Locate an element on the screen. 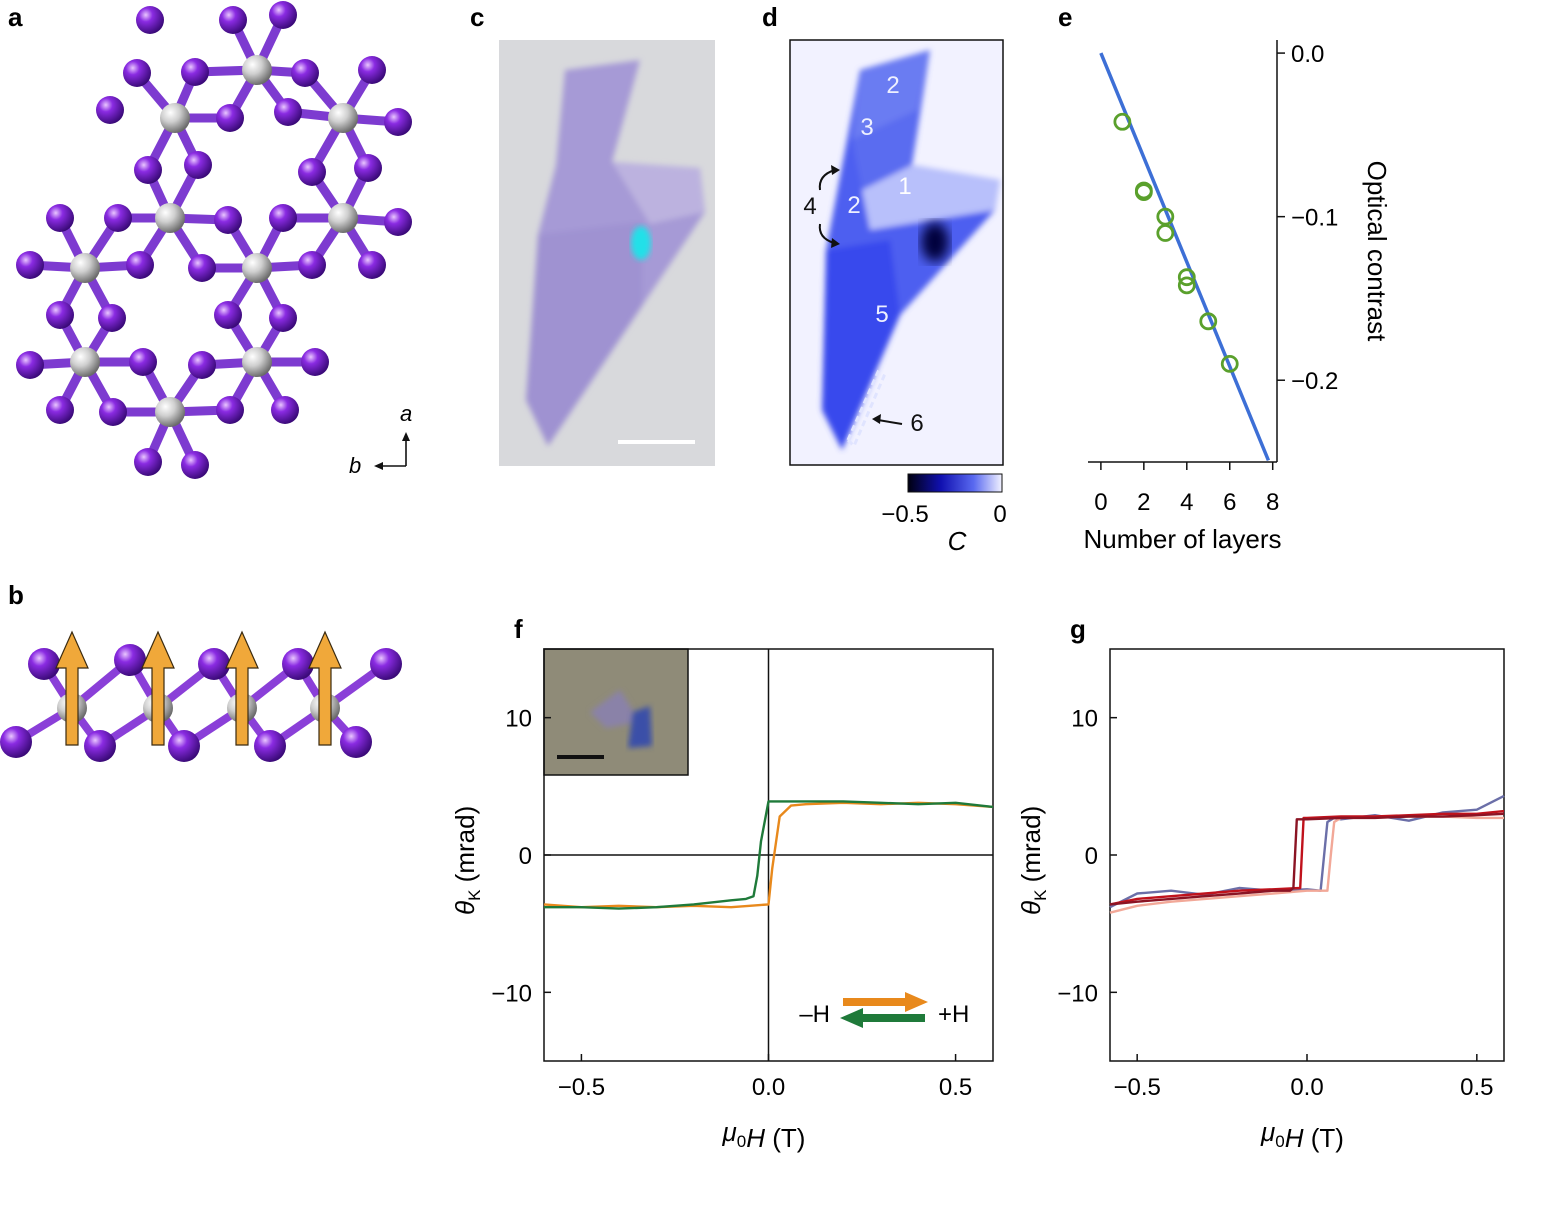  panel-label-a: a is located at coordinates (15, 17).